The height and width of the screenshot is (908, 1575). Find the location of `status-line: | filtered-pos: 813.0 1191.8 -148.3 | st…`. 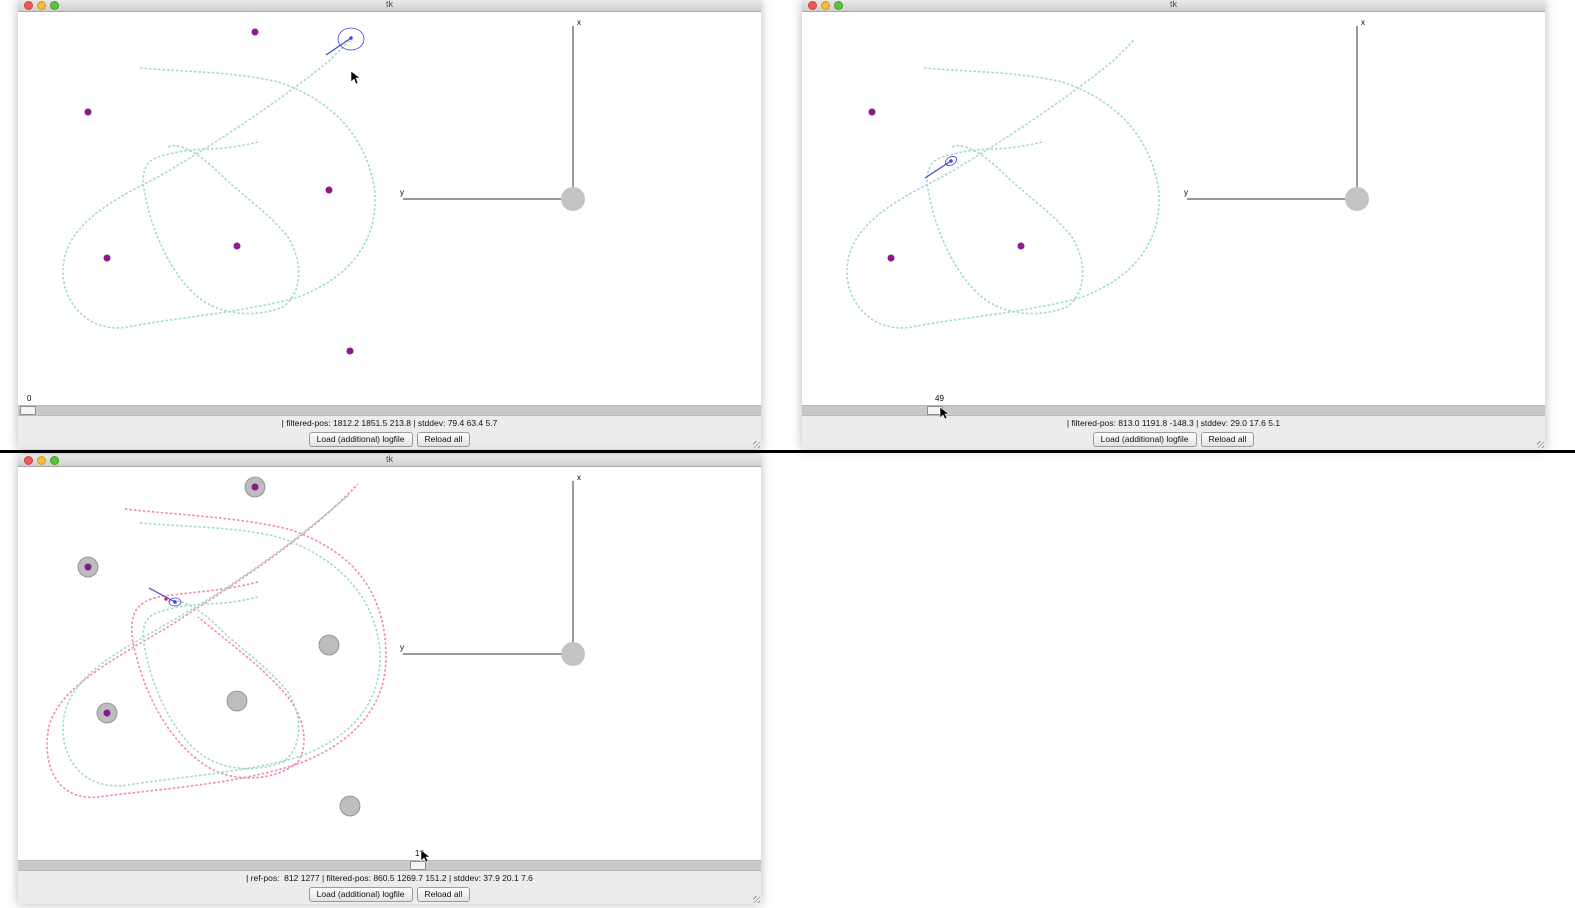

status-line: | filtered-pos: 813.0 1191.8 -148.3 | st… is located at coordinates (1173, 423).